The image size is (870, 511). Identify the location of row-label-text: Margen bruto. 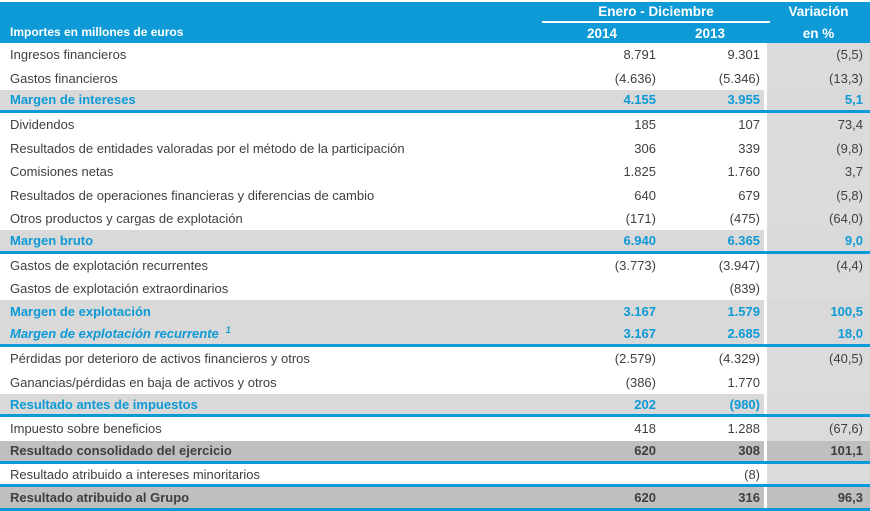
(52, 240).